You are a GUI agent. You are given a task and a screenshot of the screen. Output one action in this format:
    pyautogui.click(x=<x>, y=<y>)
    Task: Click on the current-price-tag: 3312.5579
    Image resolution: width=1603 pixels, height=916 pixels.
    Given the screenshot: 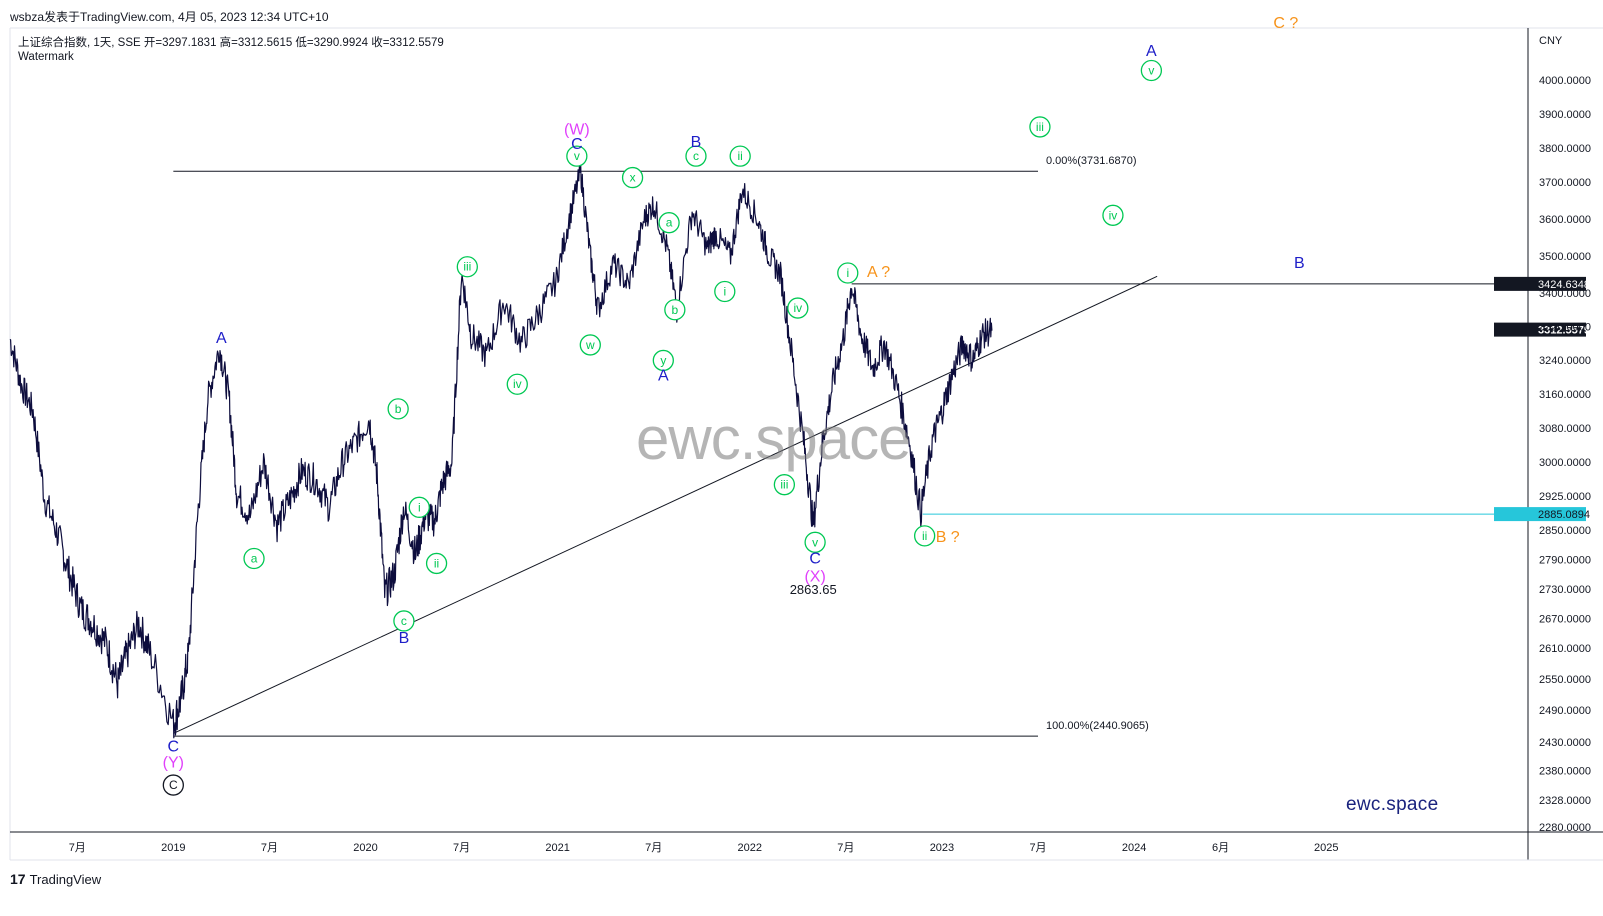 What is the action you would take?
    pyautogui.click(x=1564, y=331)
    